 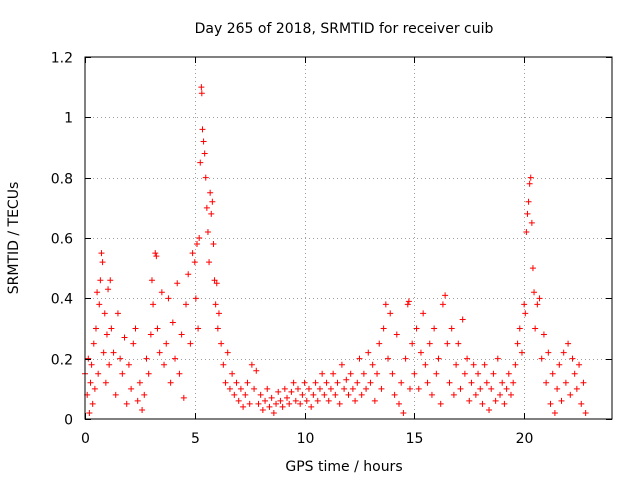 I want to click on y-tick-label: 0.2, so click(x=62, y=361).